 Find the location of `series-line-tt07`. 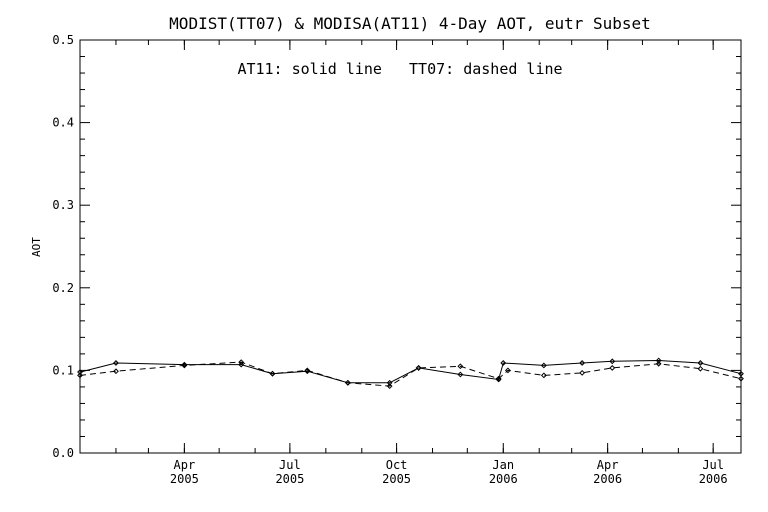

series-line-tt07 is located at coordinates (410, 374).